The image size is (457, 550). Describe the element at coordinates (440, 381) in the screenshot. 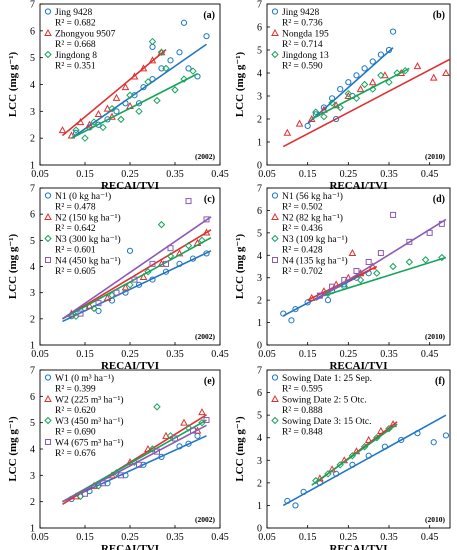

I see `panel-label: (f)` at that location.